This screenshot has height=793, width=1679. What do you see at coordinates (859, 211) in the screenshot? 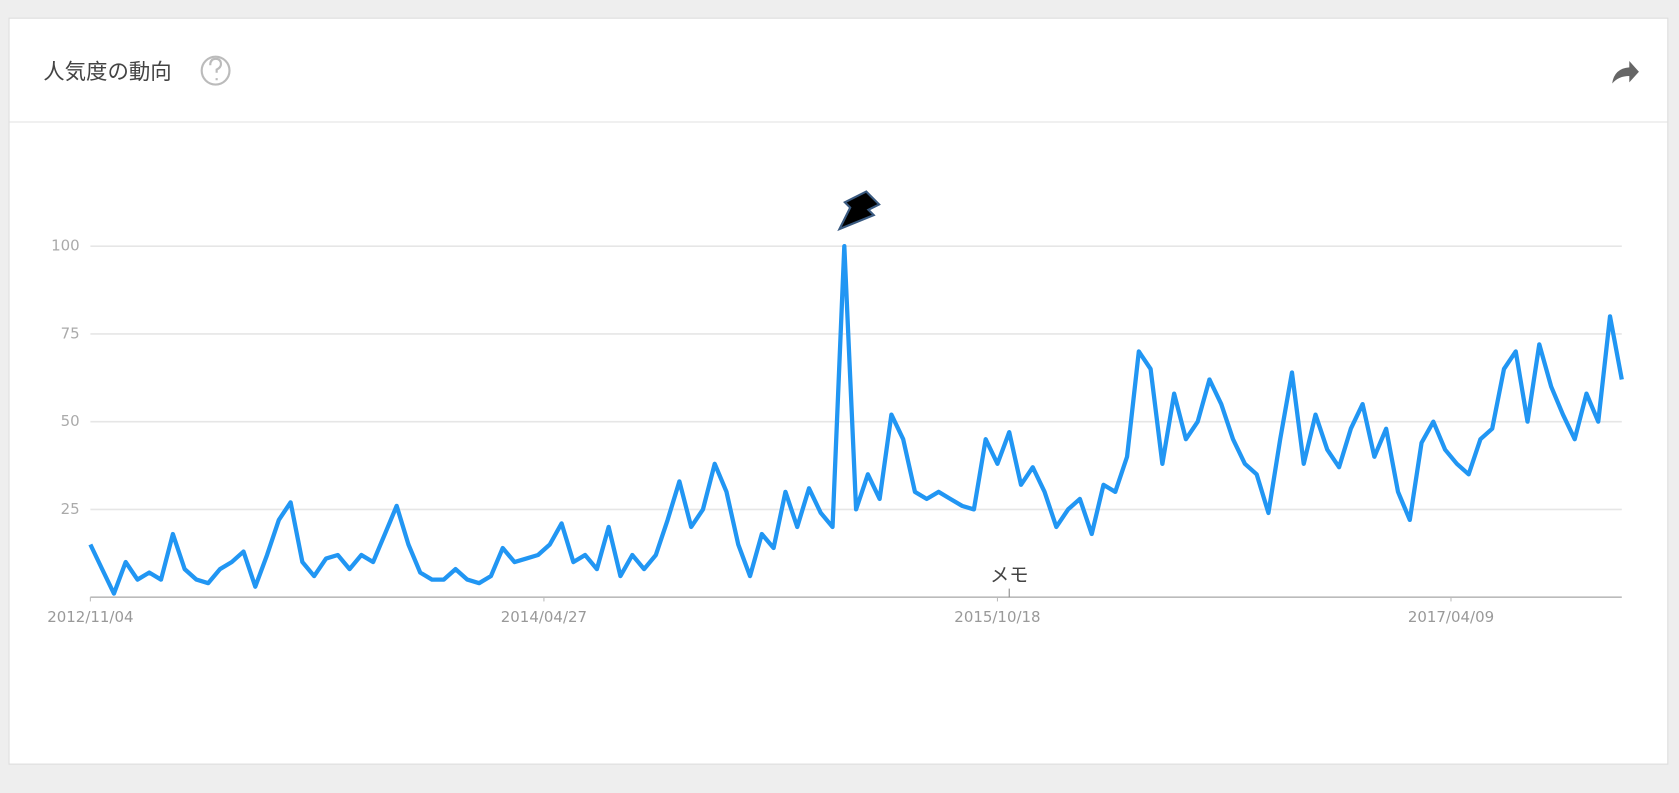
I see `arrow-callout` at bounding box center [859, 211].